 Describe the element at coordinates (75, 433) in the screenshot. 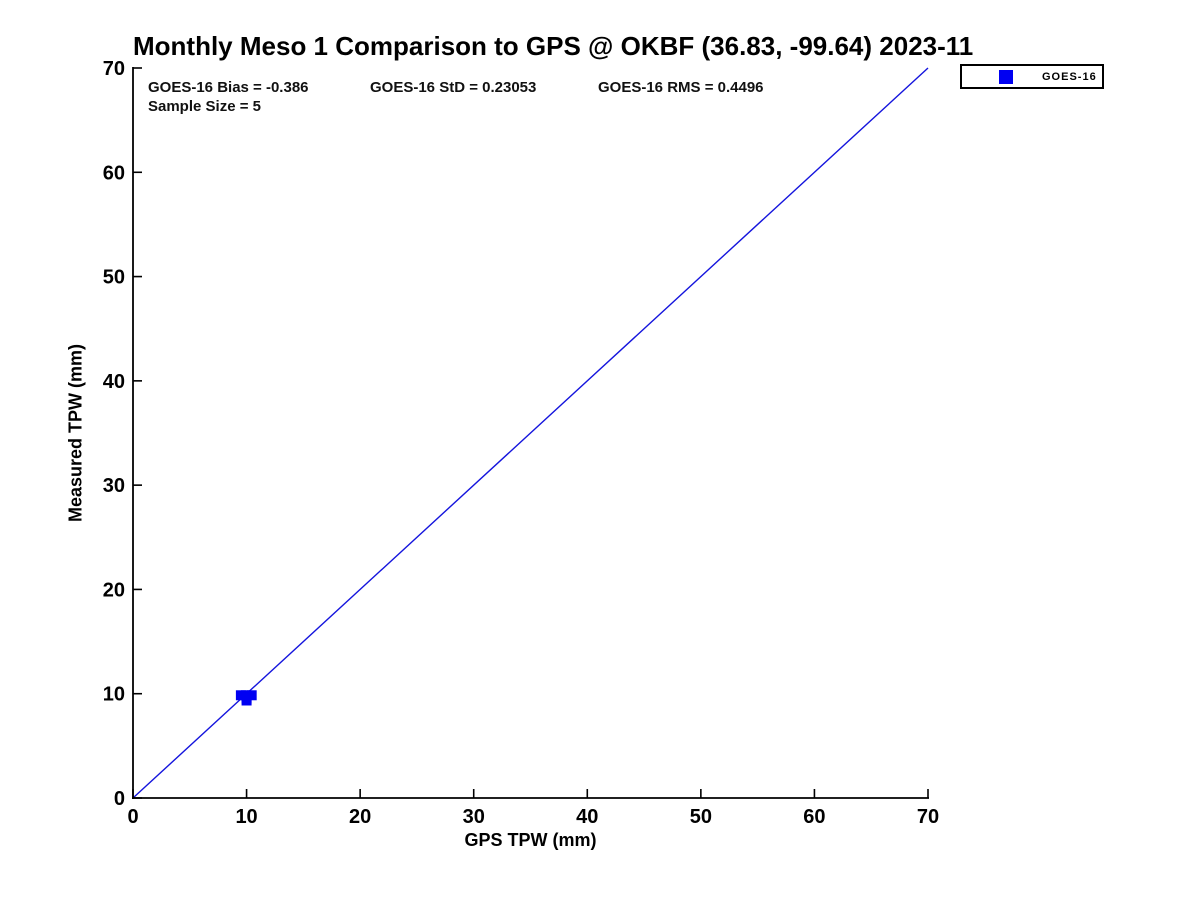

I see `y-axis-label: Measured TPW (mm)` at that location.